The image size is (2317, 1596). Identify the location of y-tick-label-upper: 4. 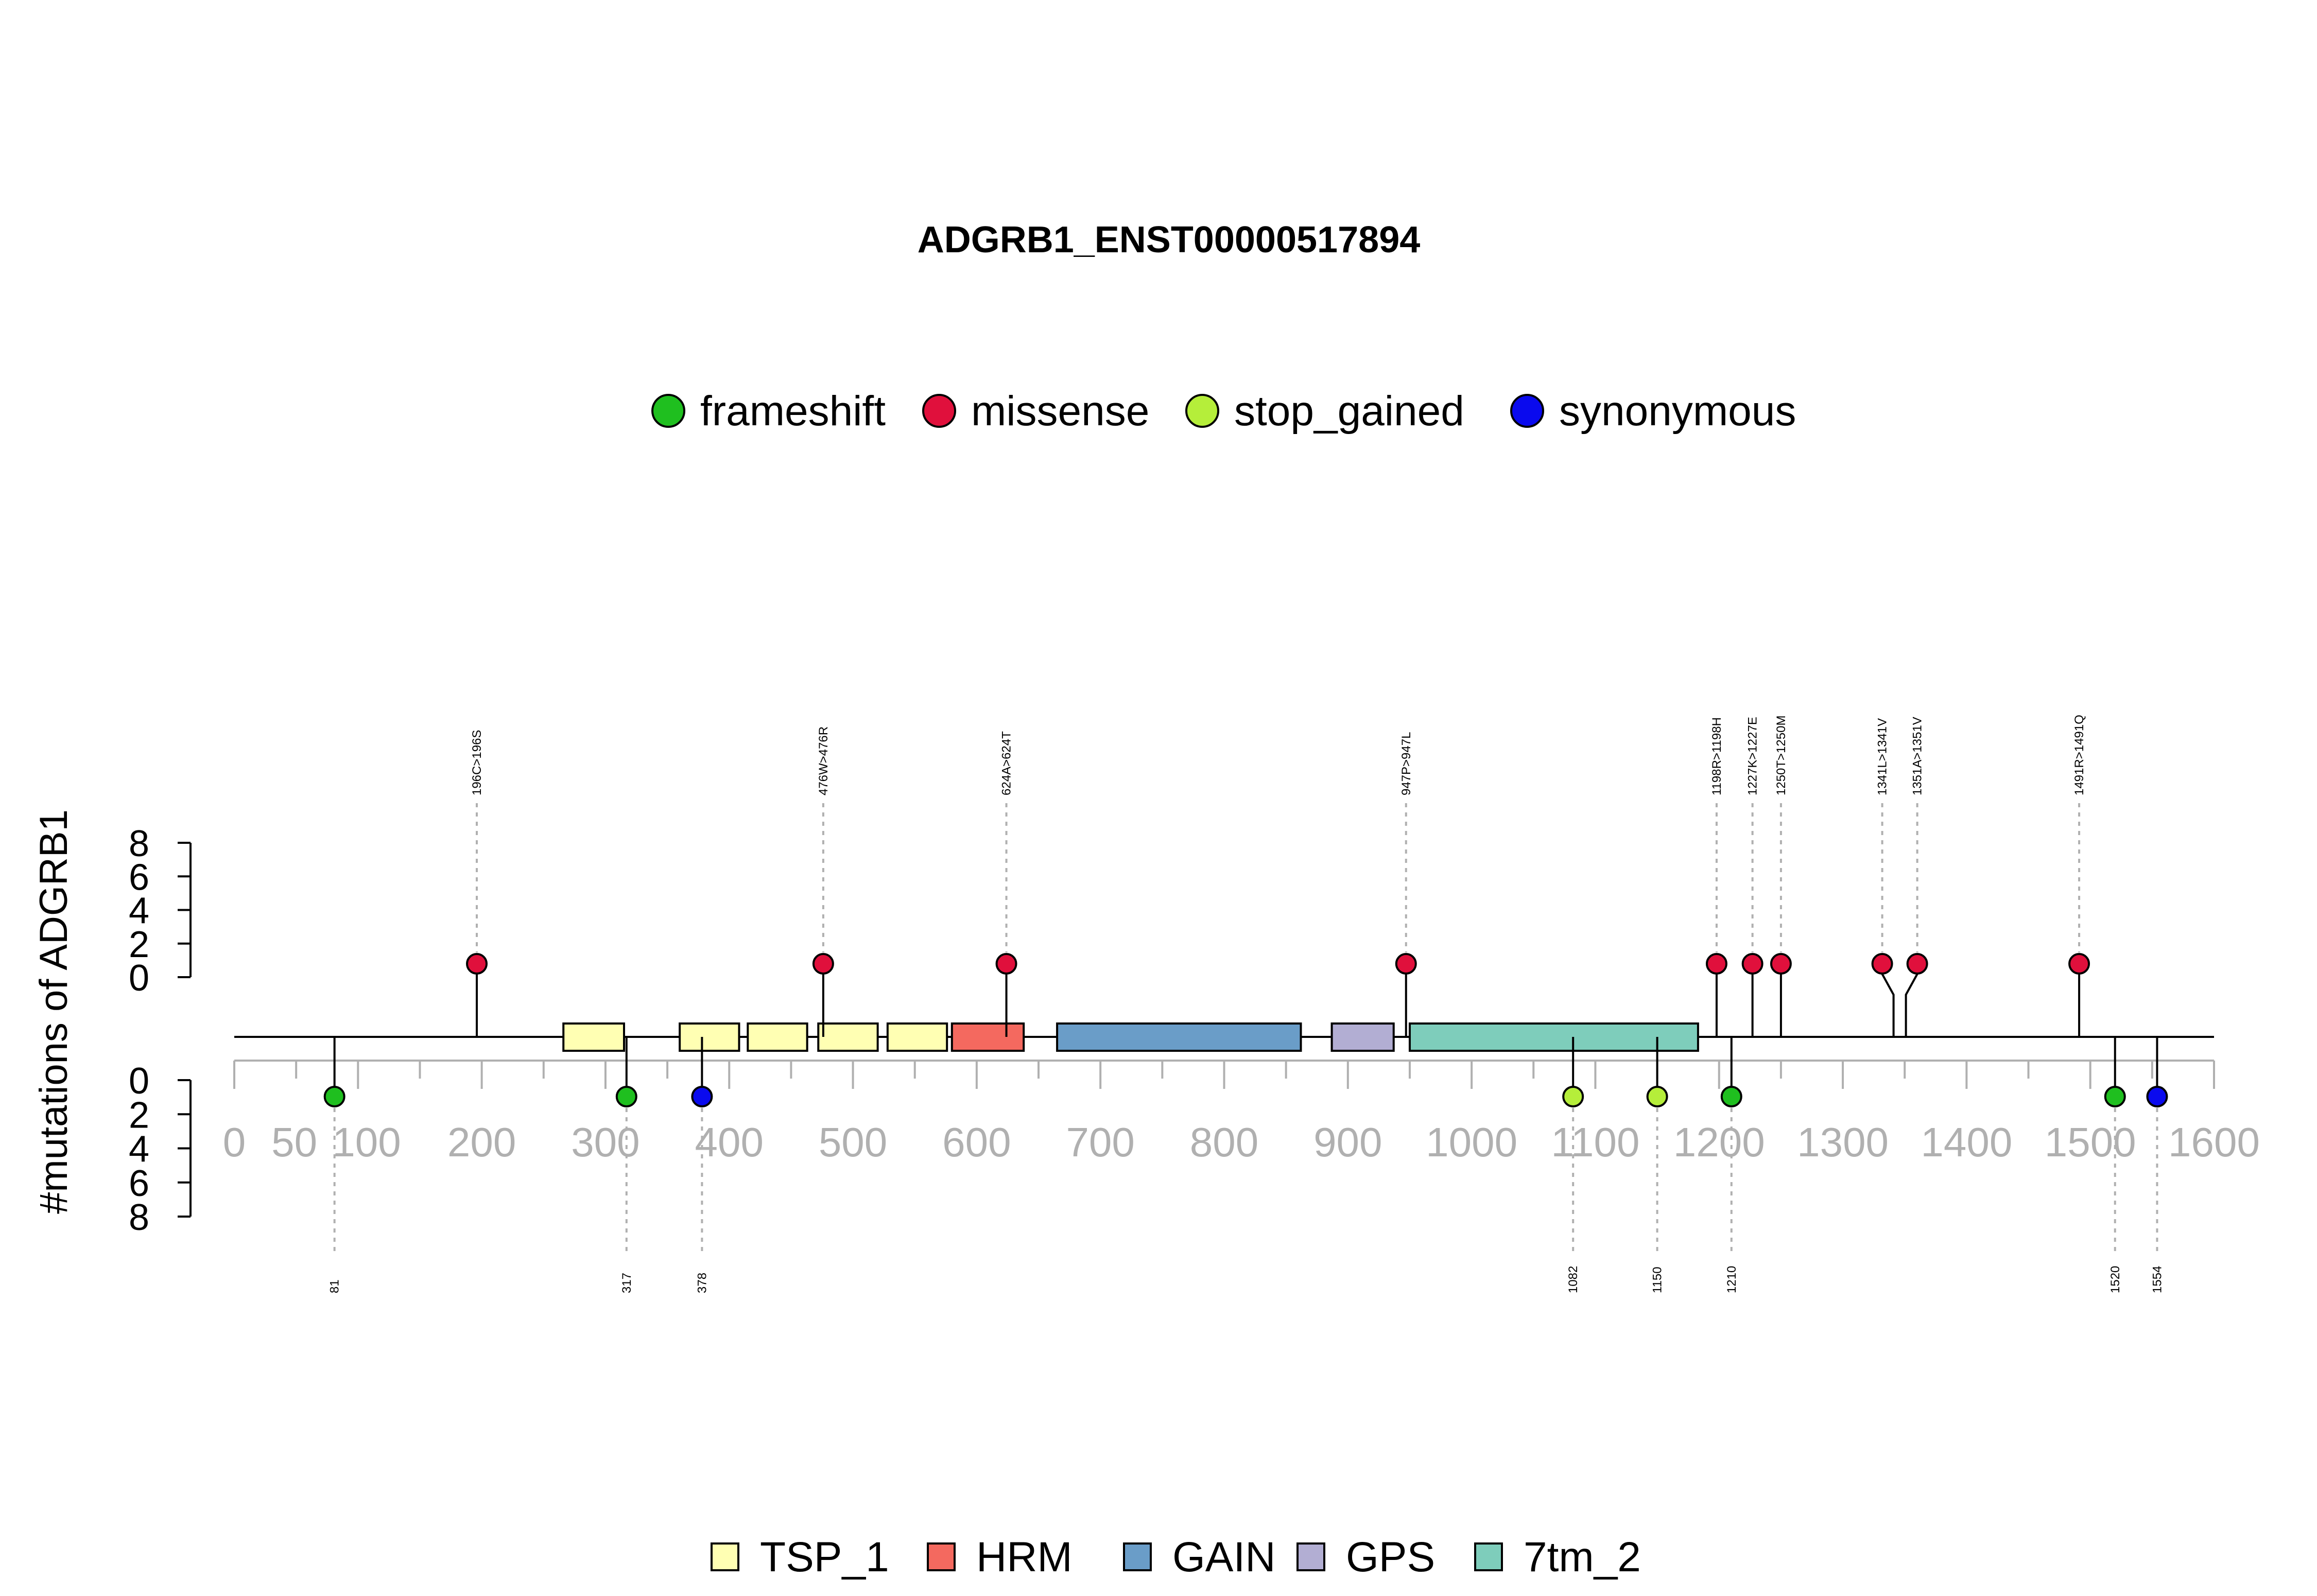
(139, 911).